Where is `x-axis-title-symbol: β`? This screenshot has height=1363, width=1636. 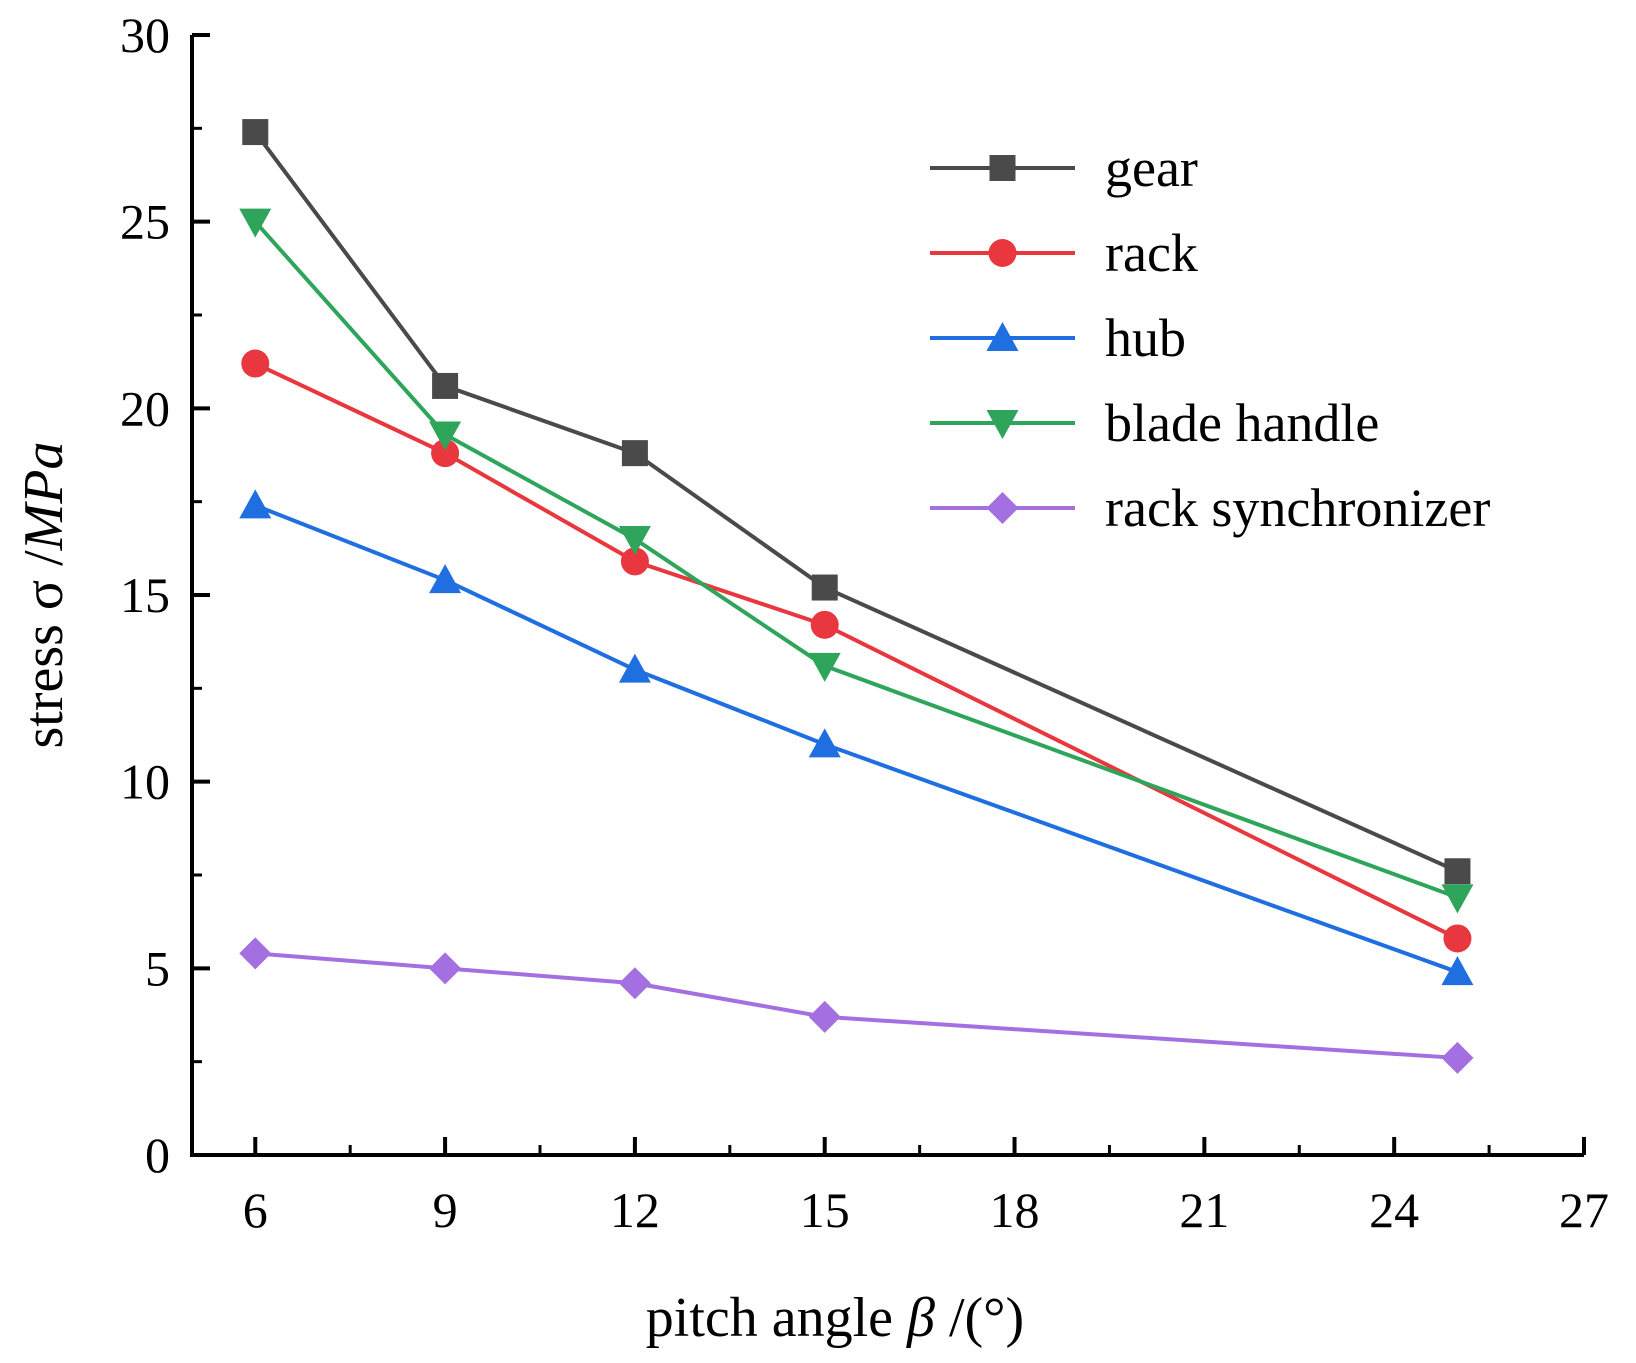 x-axis-title-symbol: β is located at coordinates (920, 1318).